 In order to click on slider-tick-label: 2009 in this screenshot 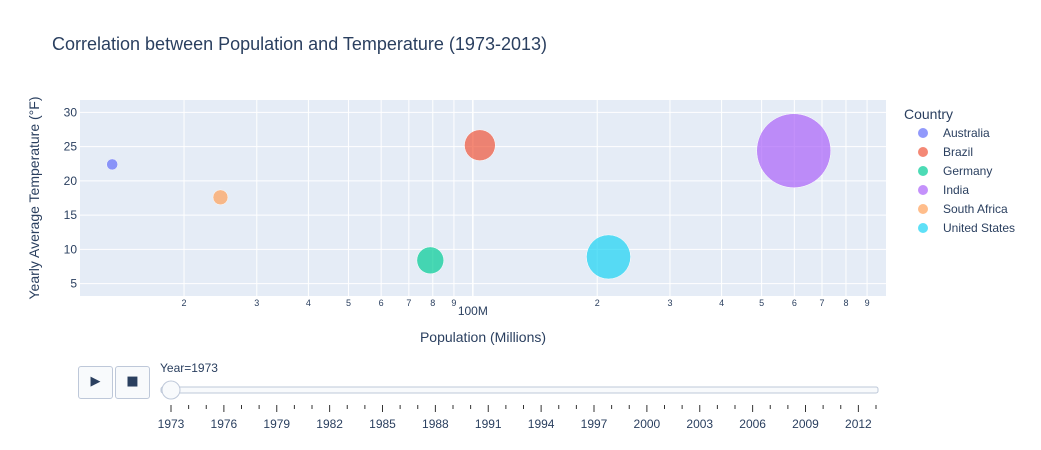, I will do `click(805, 424)`.